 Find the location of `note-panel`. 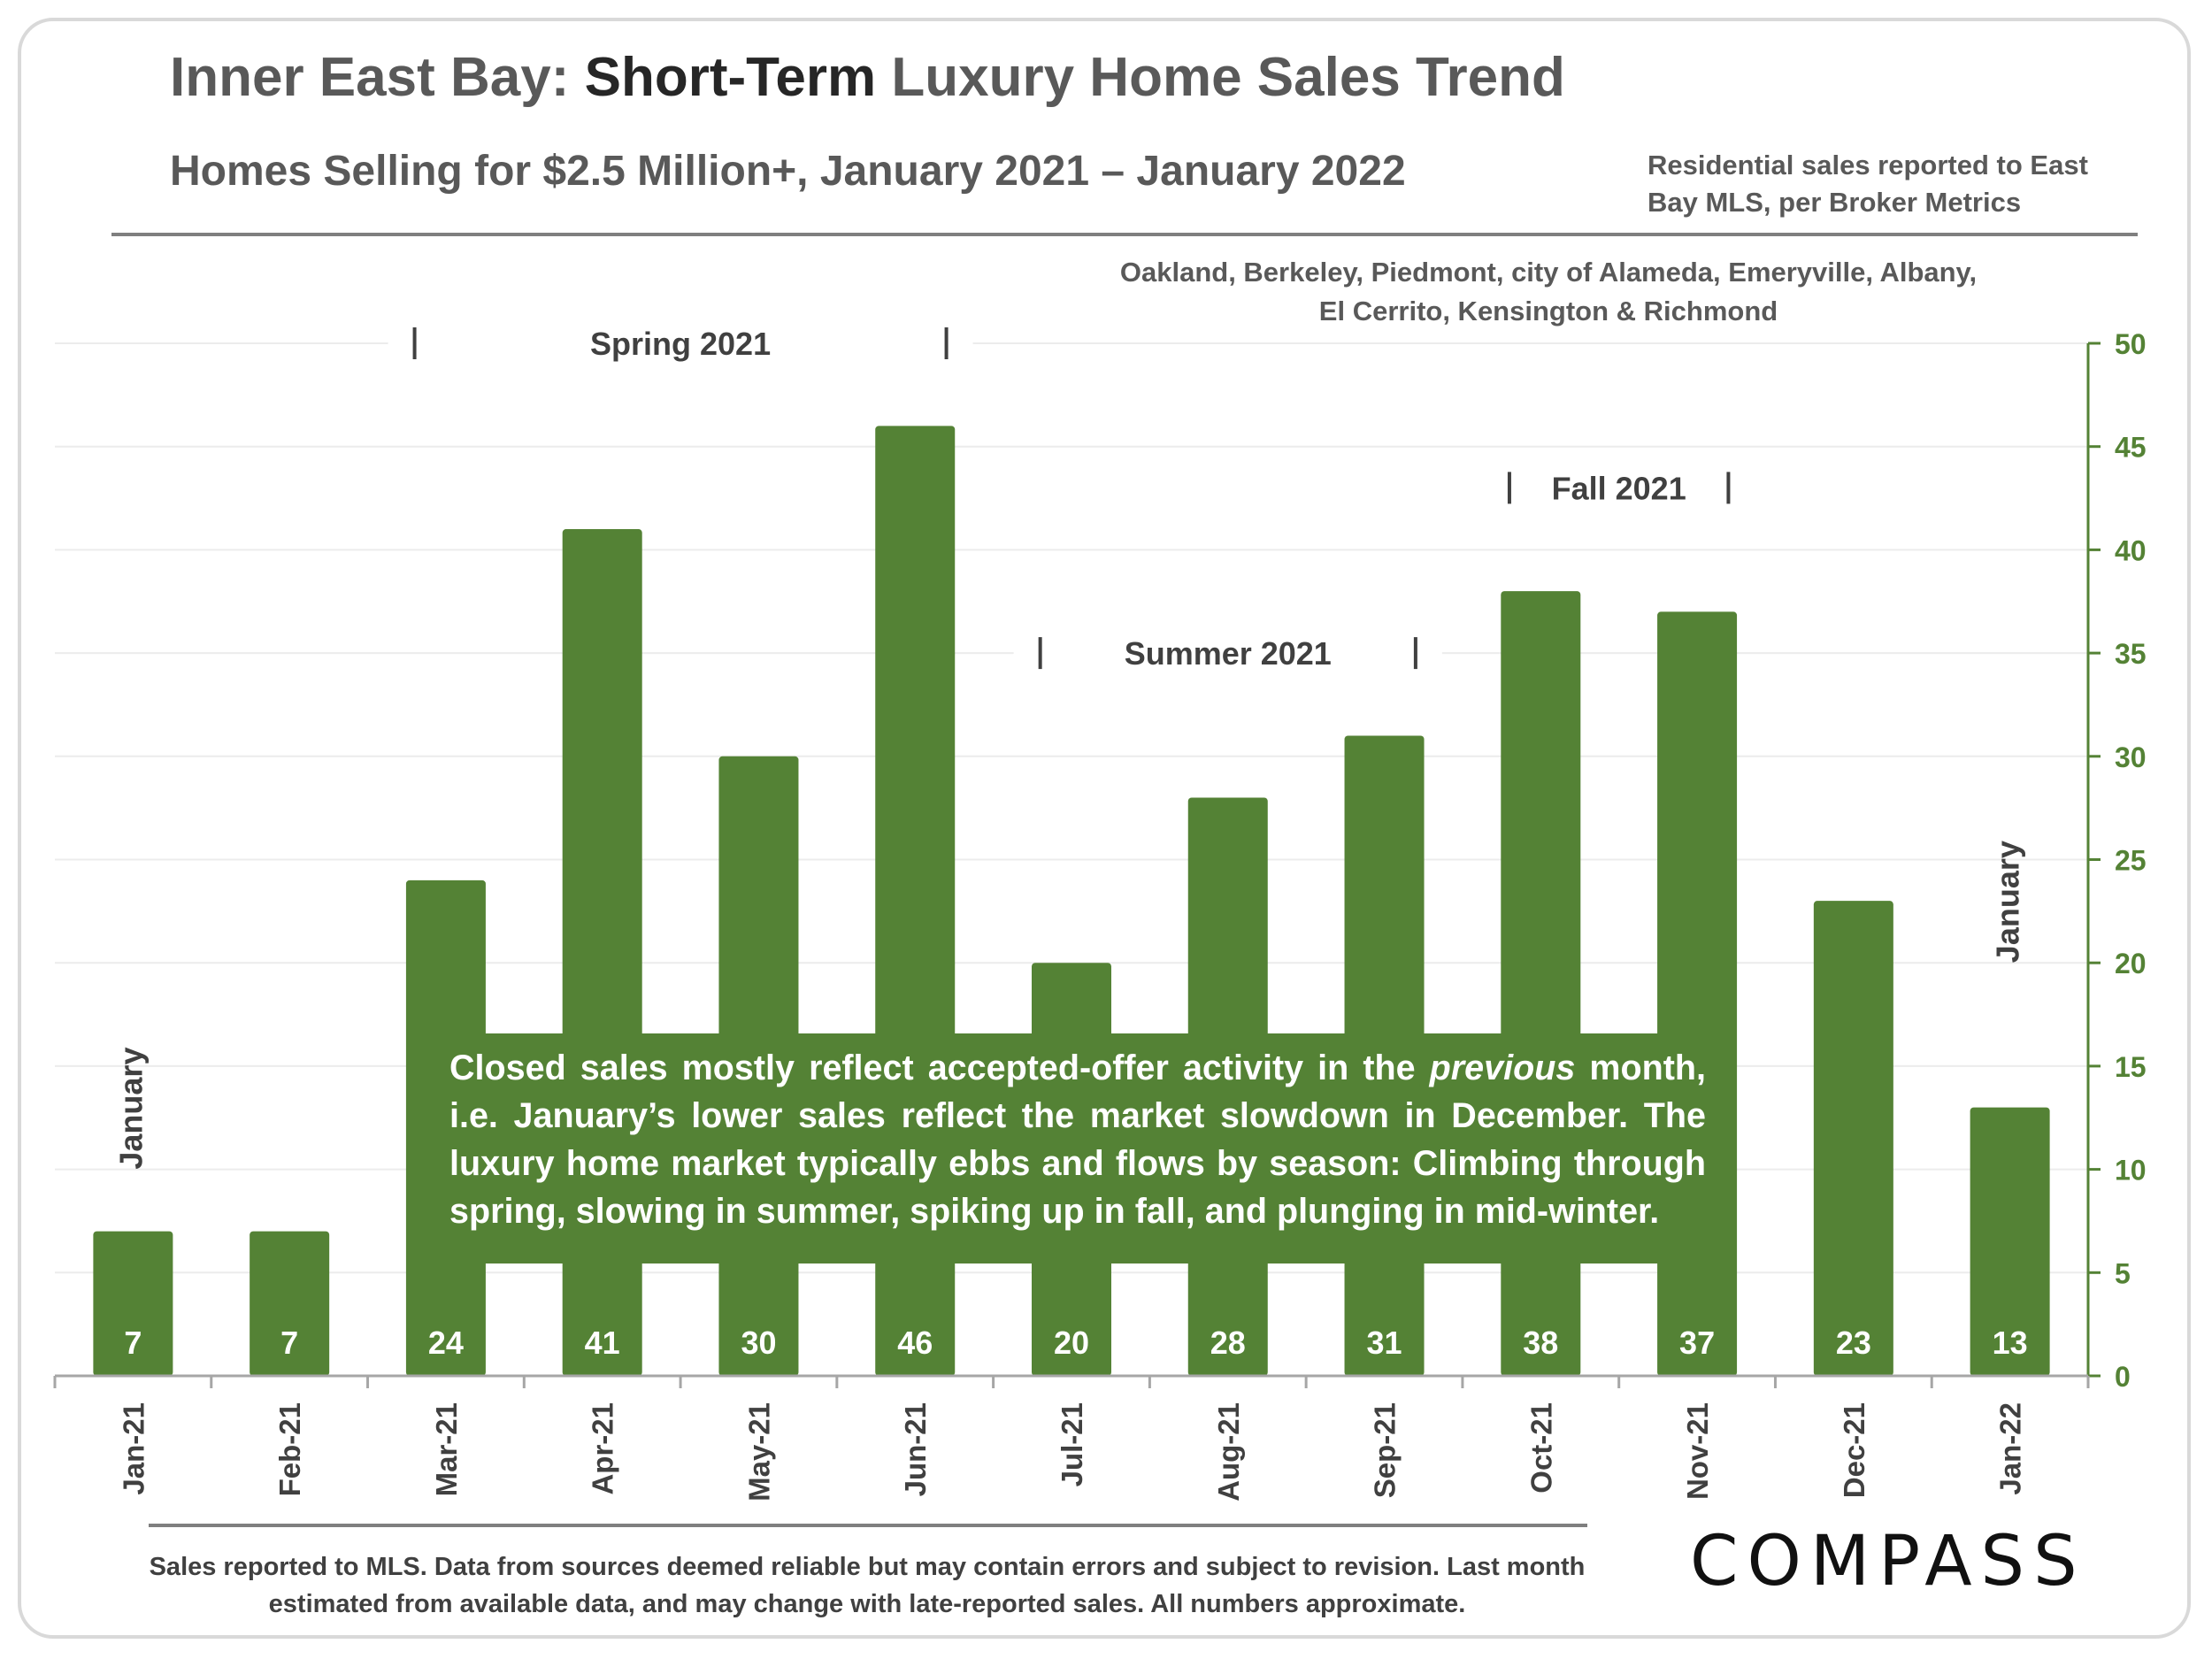

note-panel is located at coordinates (1075, 1148).